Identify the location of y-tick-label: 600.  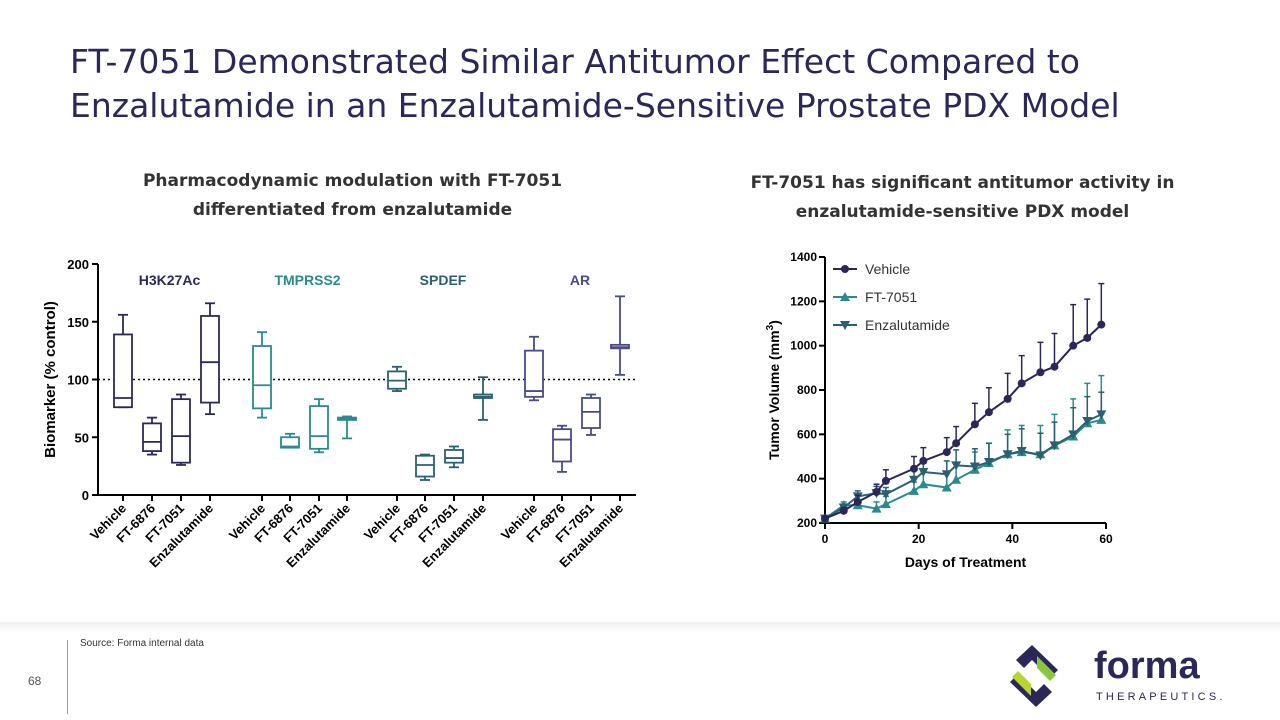
(807, 434).